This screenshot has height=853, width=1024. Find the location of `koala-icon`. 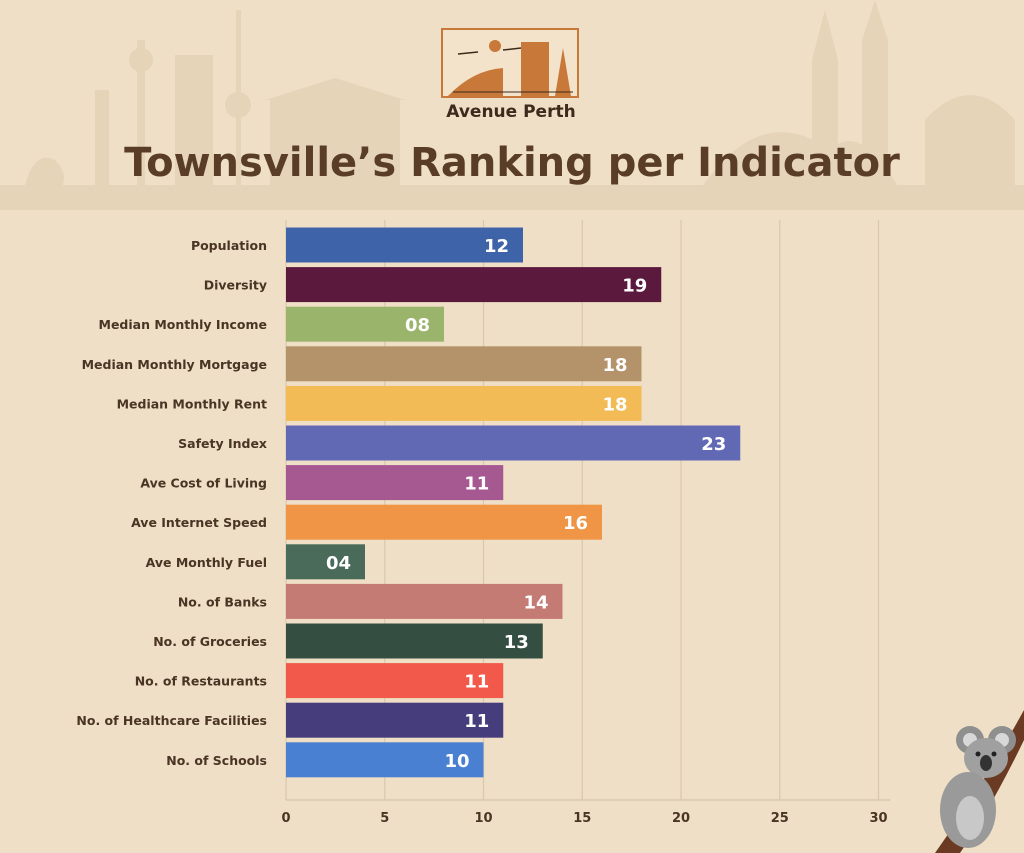

koala-icon is located at coordinates (979, 781).